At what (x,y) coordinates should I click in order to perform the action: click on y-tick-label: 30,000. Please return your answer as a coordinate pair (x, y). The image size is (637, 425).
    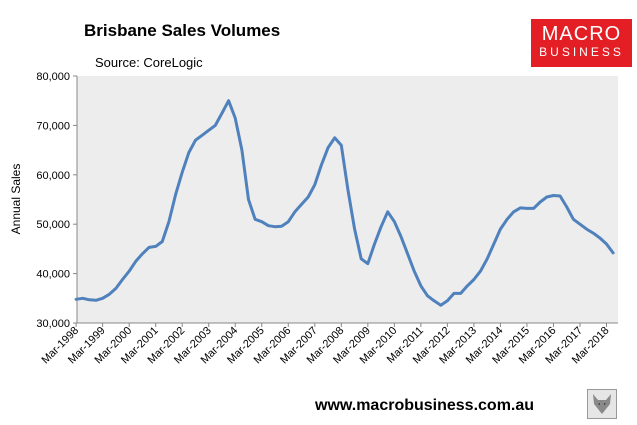
    Looking at the image, I should click on (53, 324).